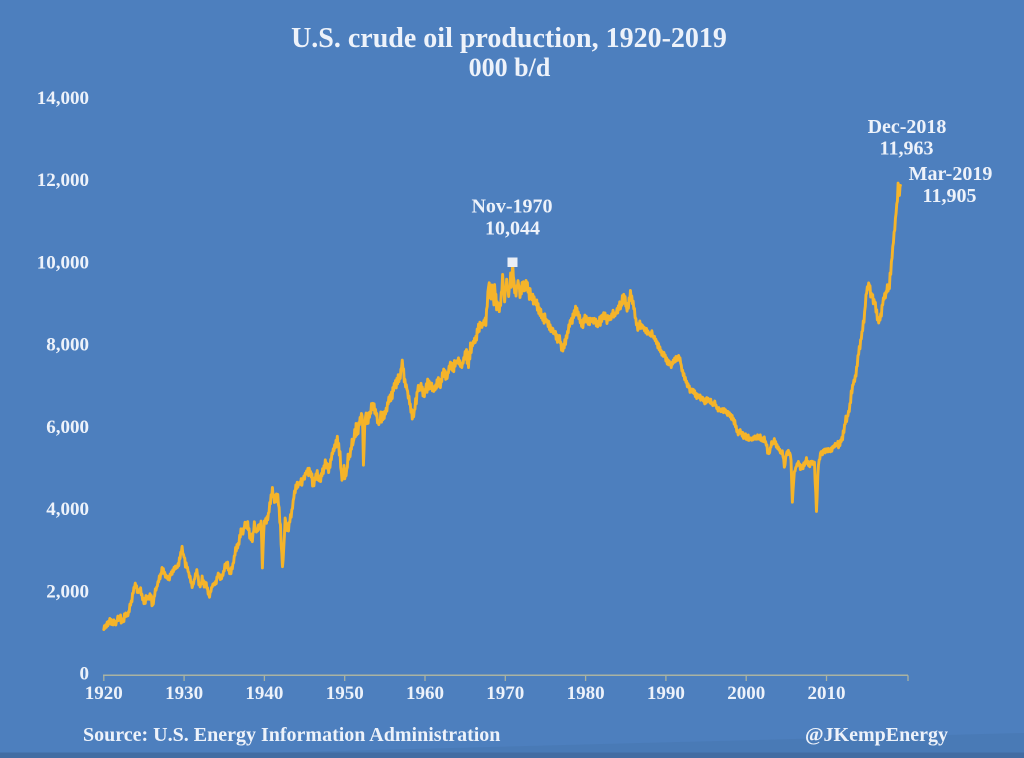 Image resolution: width=1024 pixels, height=758 pixels. Describe the element at coordinates (264, 693) in the screenshot. I see `svg-text: 1940` at that location.